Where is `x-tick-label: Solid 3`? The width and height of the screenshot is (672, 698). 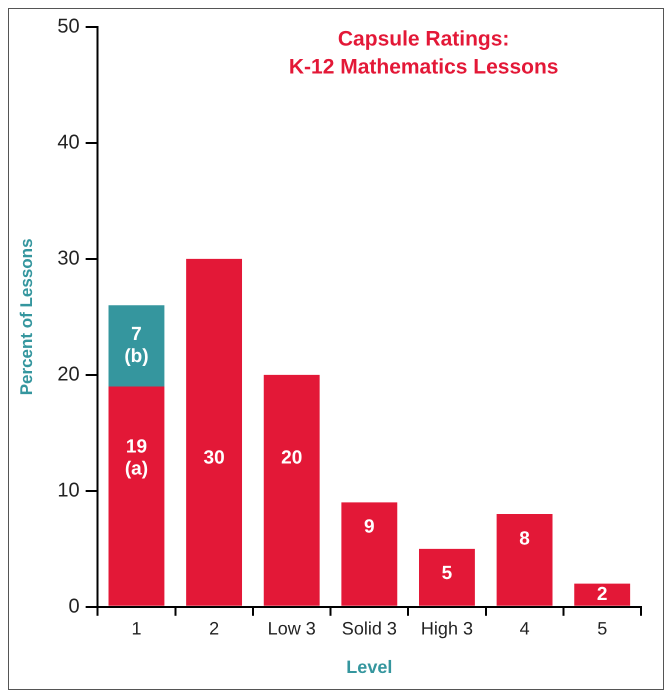 x-tick-label: Solid 3 is located at coordinates (369, 628).